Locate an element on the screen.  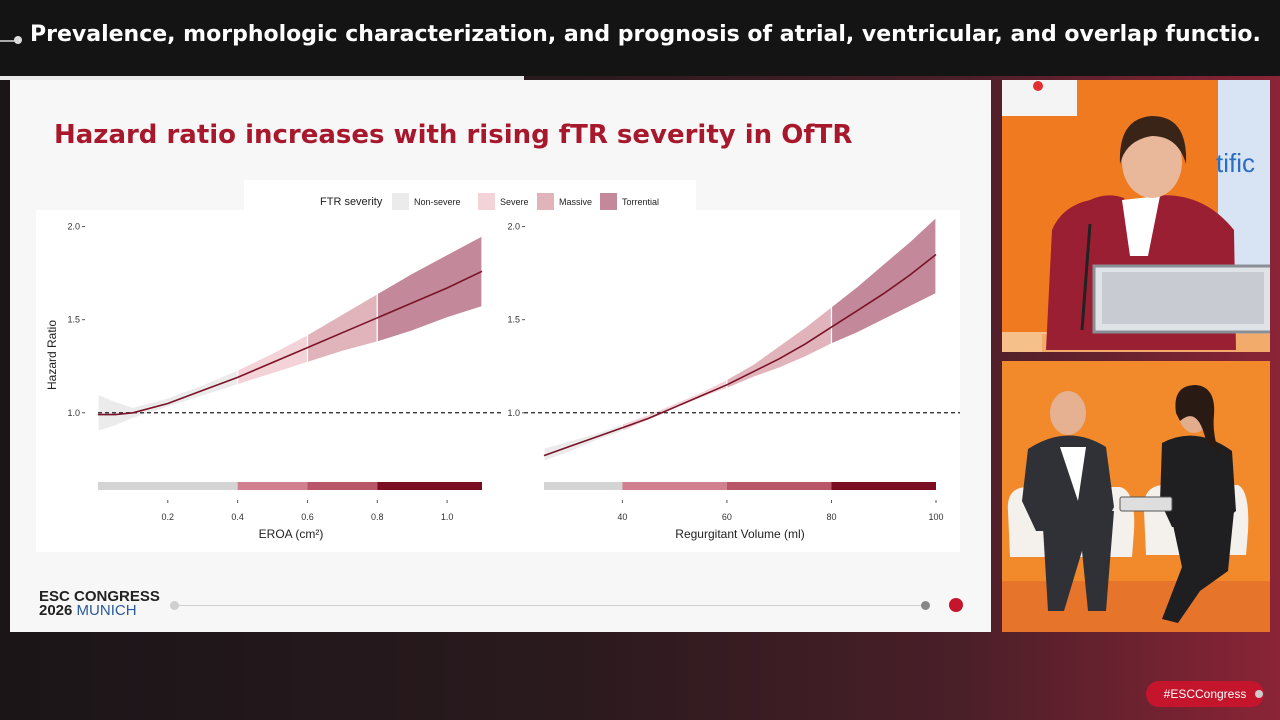
x-axis-title: Regurgitant Volume (ml) is located at coordinates (739, 534).